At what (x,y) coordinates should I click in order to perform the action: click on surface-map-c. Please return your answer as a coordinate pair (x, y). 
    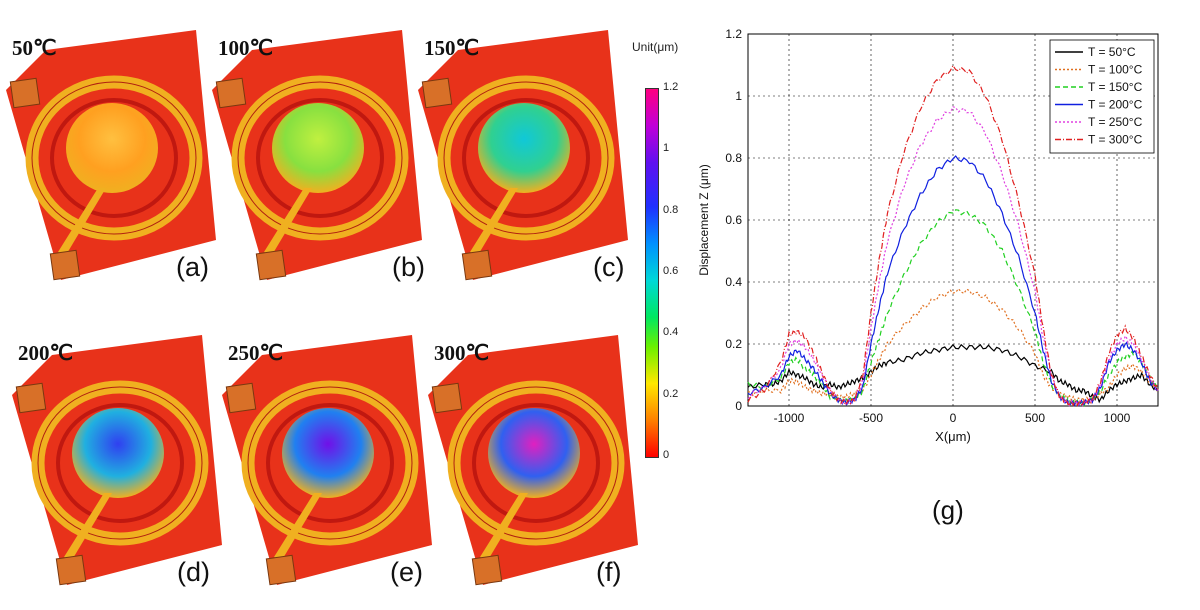
    Looking at the image, I should click on (523, 155).